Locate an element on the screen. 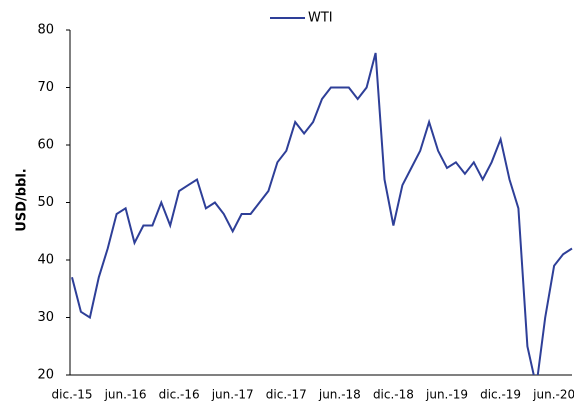 The width and height of the screenshot is (574, 410). y-tick-label: 30 is located at coordinates (45, 317).